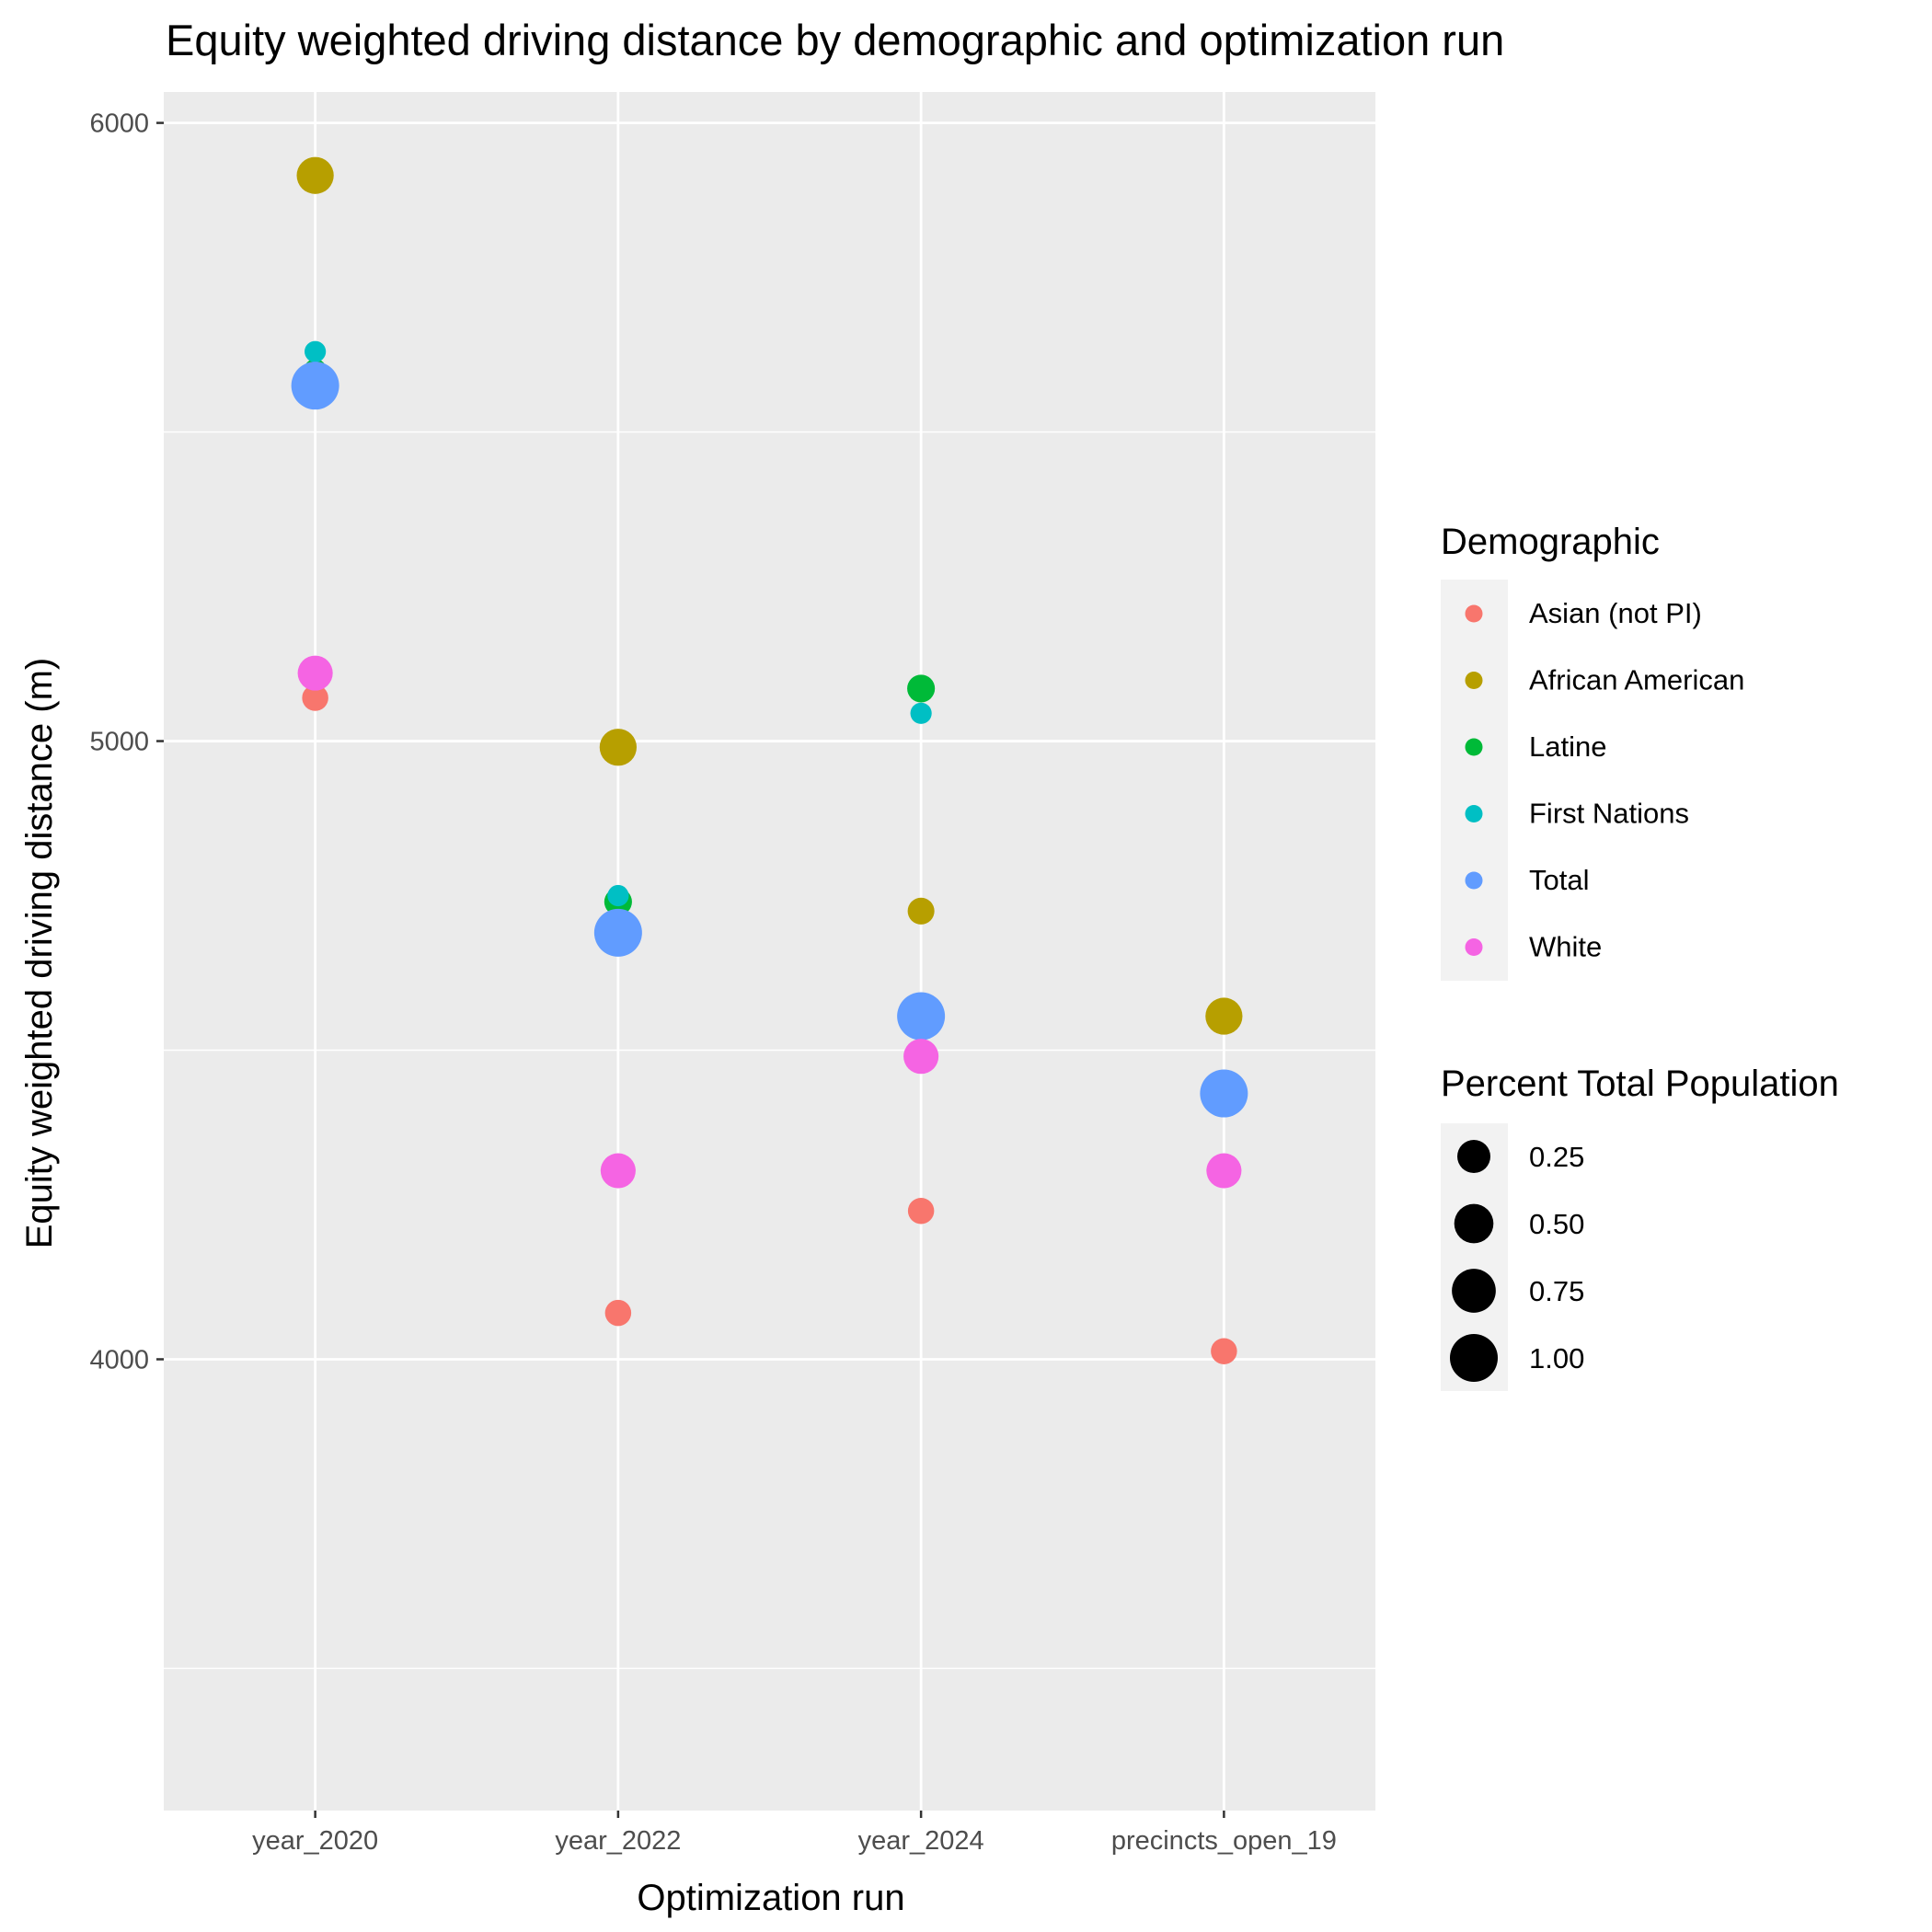 Image resolution: width=1932 pixels, height=1932 pixels. What do you see at coordinates (1556, 1224) in the screenshot?
I see `size-legend-label: 0.50` at bounding box center [1556, 1224].